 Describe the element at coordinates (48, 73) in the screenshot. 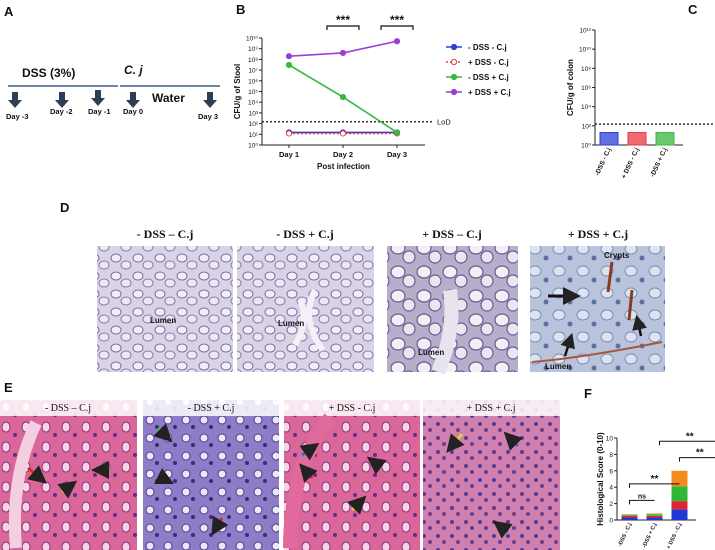

I see `treatment-label: DSS (3%)` at that location.